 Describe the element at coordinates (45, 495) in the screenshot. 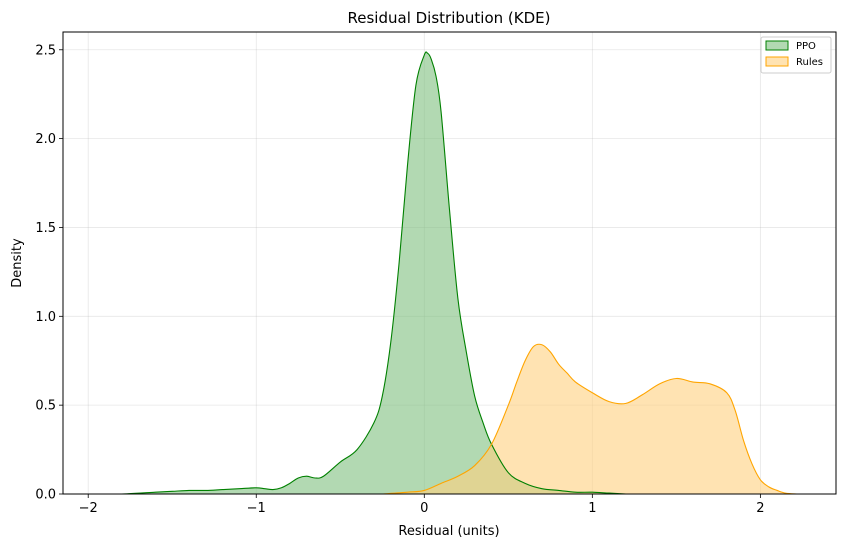

I see `y-tick-label: 0.0` at that location.